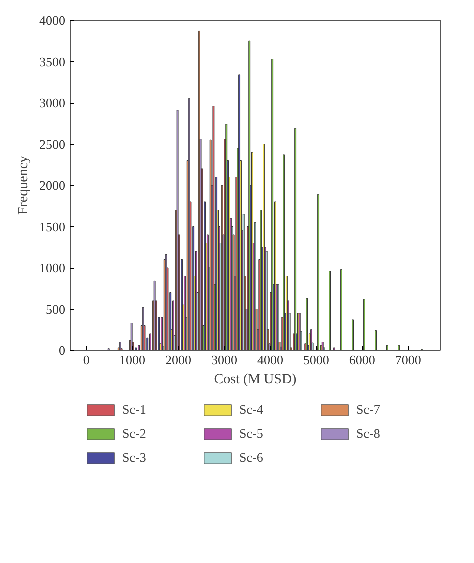 The height and width of the screenshot is (563, 474). I want to click on legend-label: Sc-8, so click(369, 434).